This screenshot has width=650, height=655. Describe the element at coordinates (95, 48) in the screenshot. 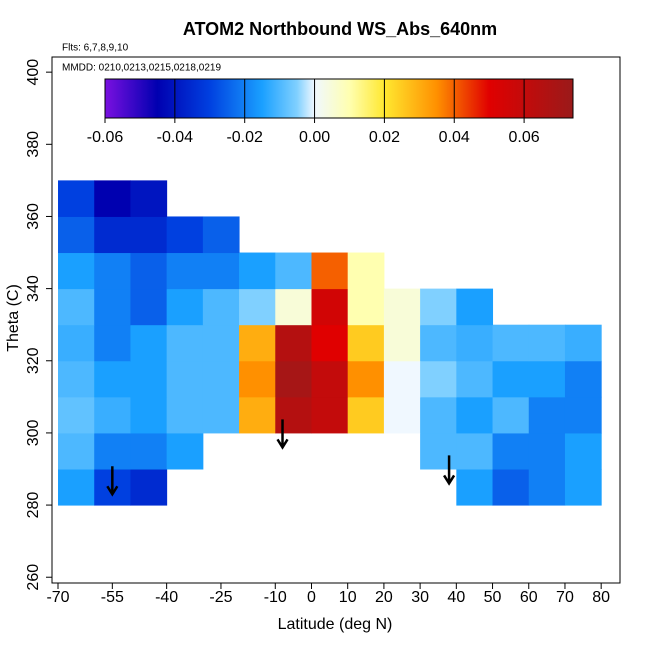

I see `flights-note: Flts: 6,7,8,9,10` at that location.